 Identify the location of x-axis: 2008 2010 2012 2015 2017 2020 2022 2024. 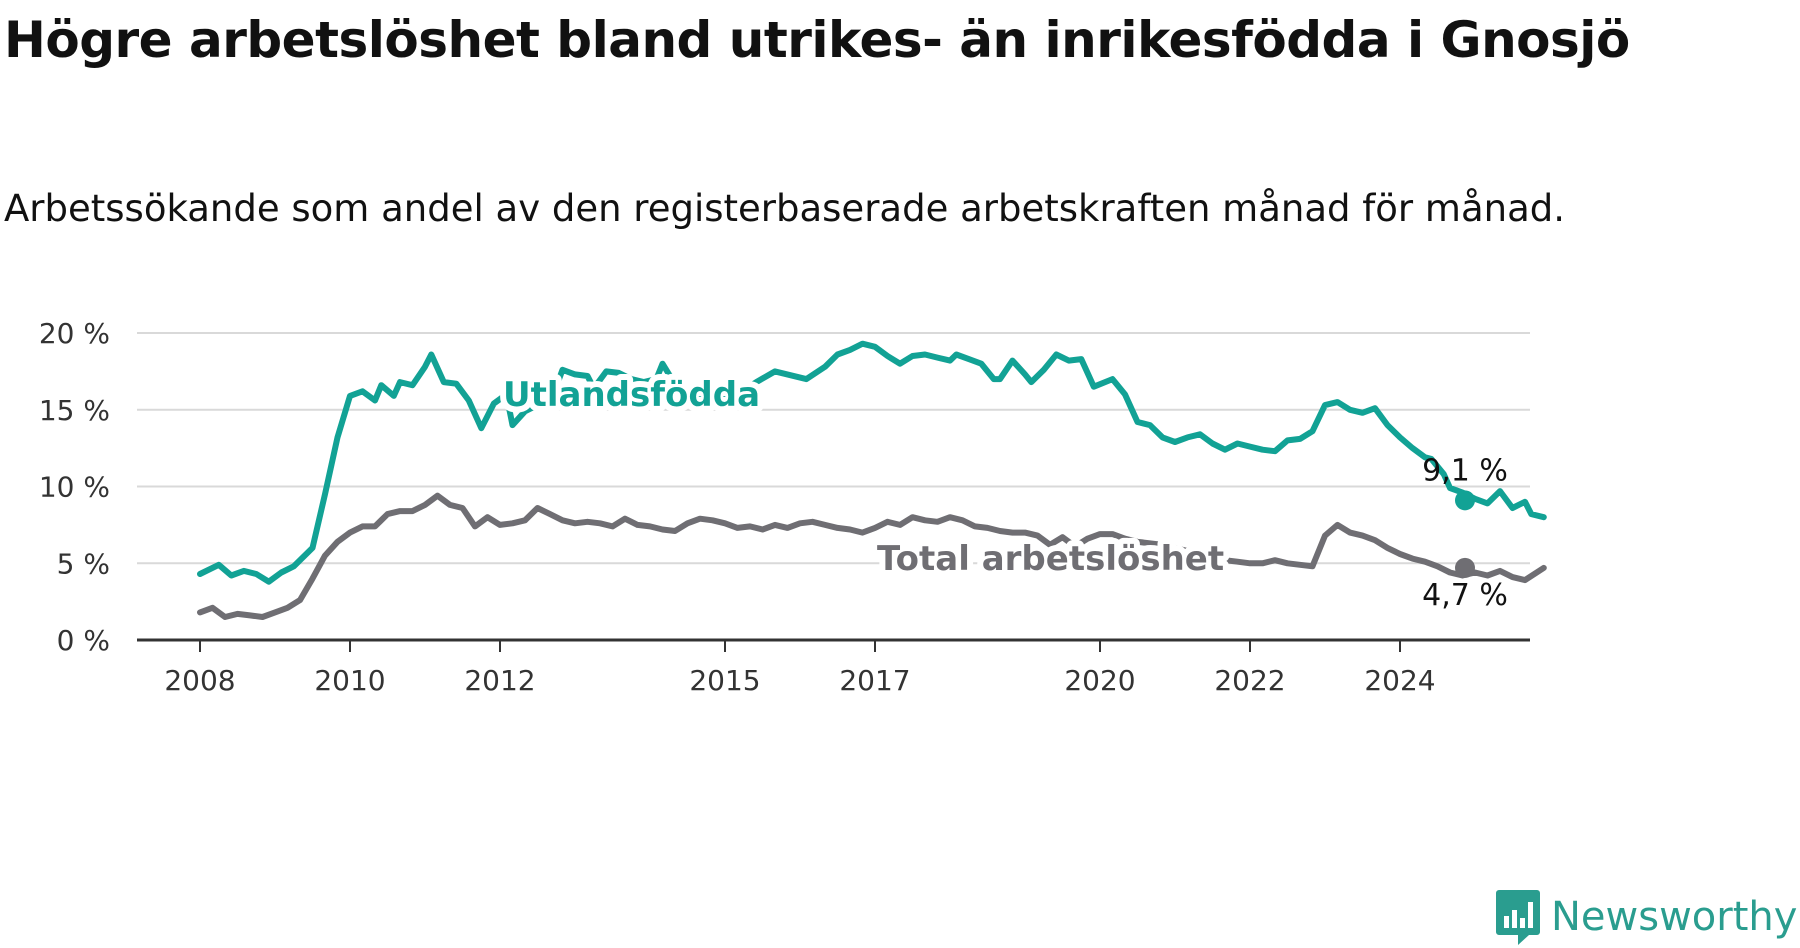
(833, 667).